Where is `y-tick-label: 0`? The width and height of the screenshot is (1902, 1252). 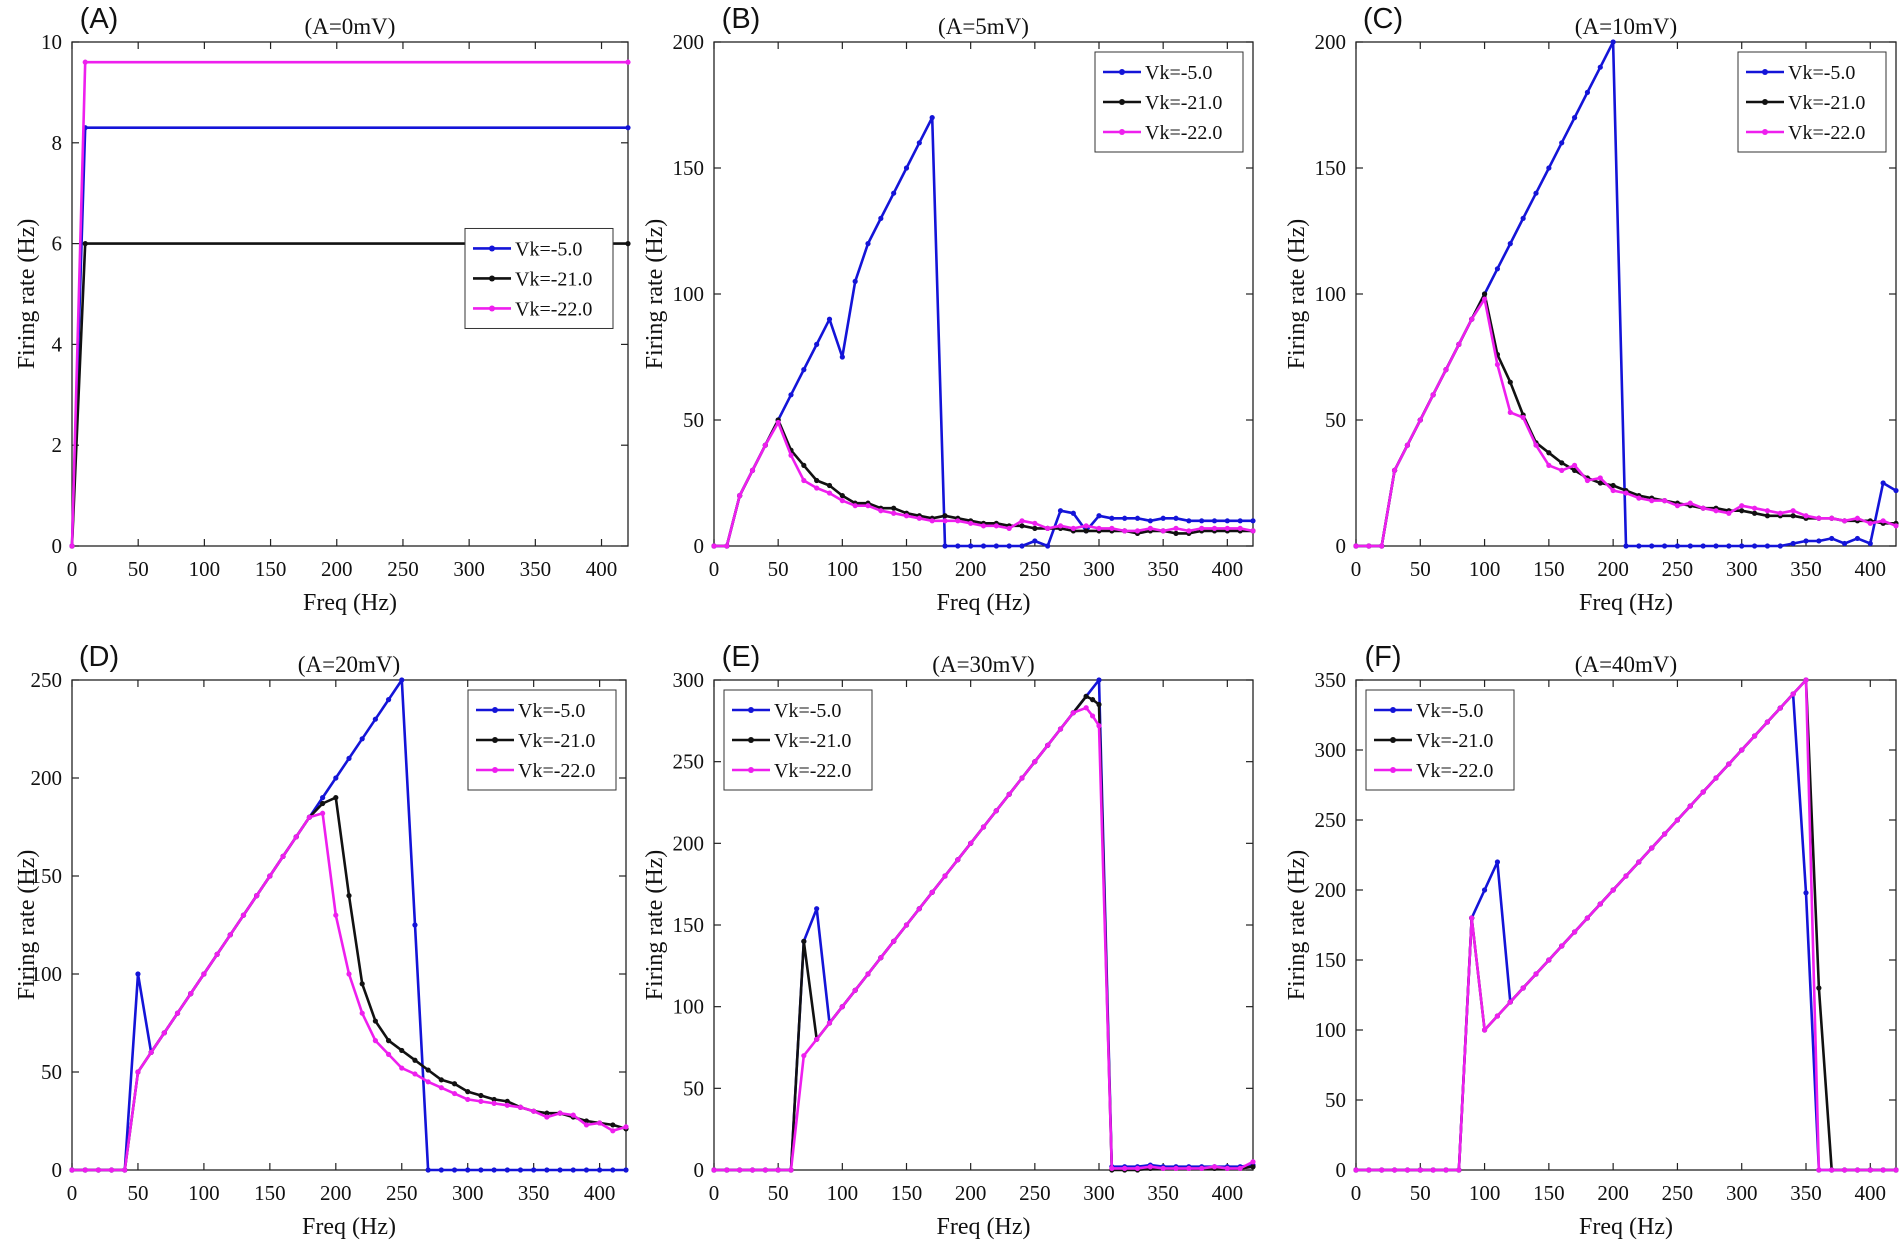
y-tick-label: 0 is located at coordinates (699, 546).